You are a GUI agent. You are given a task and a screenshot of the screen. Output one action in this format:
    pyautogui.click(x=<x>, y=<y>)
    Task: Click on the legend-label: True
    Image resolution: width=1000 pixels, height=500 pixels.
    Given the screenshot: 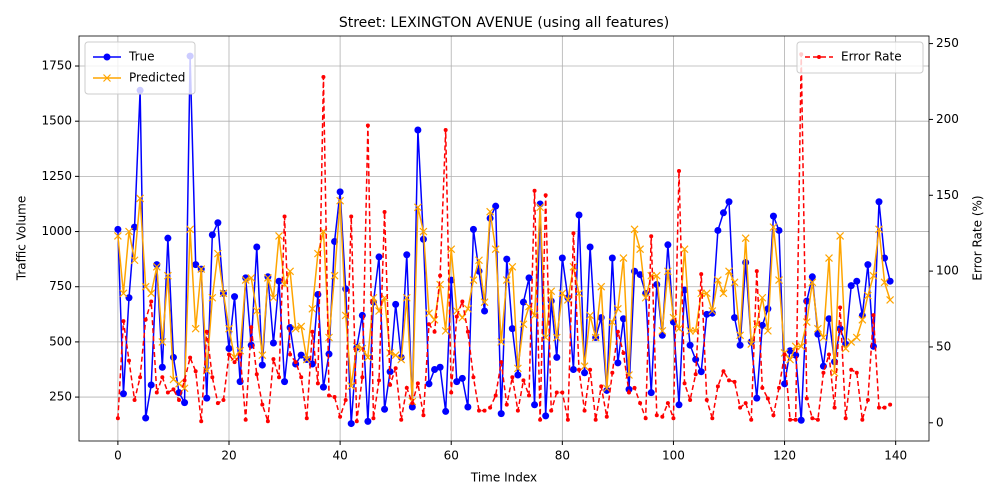 What is the action you would take?
    pyautogui.click(x=141, y=57)
    